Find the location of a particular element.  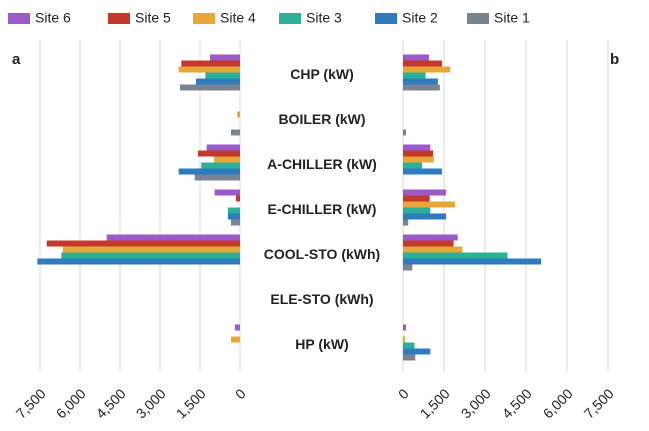

panel-label: b is located at coordinates (614, 59).